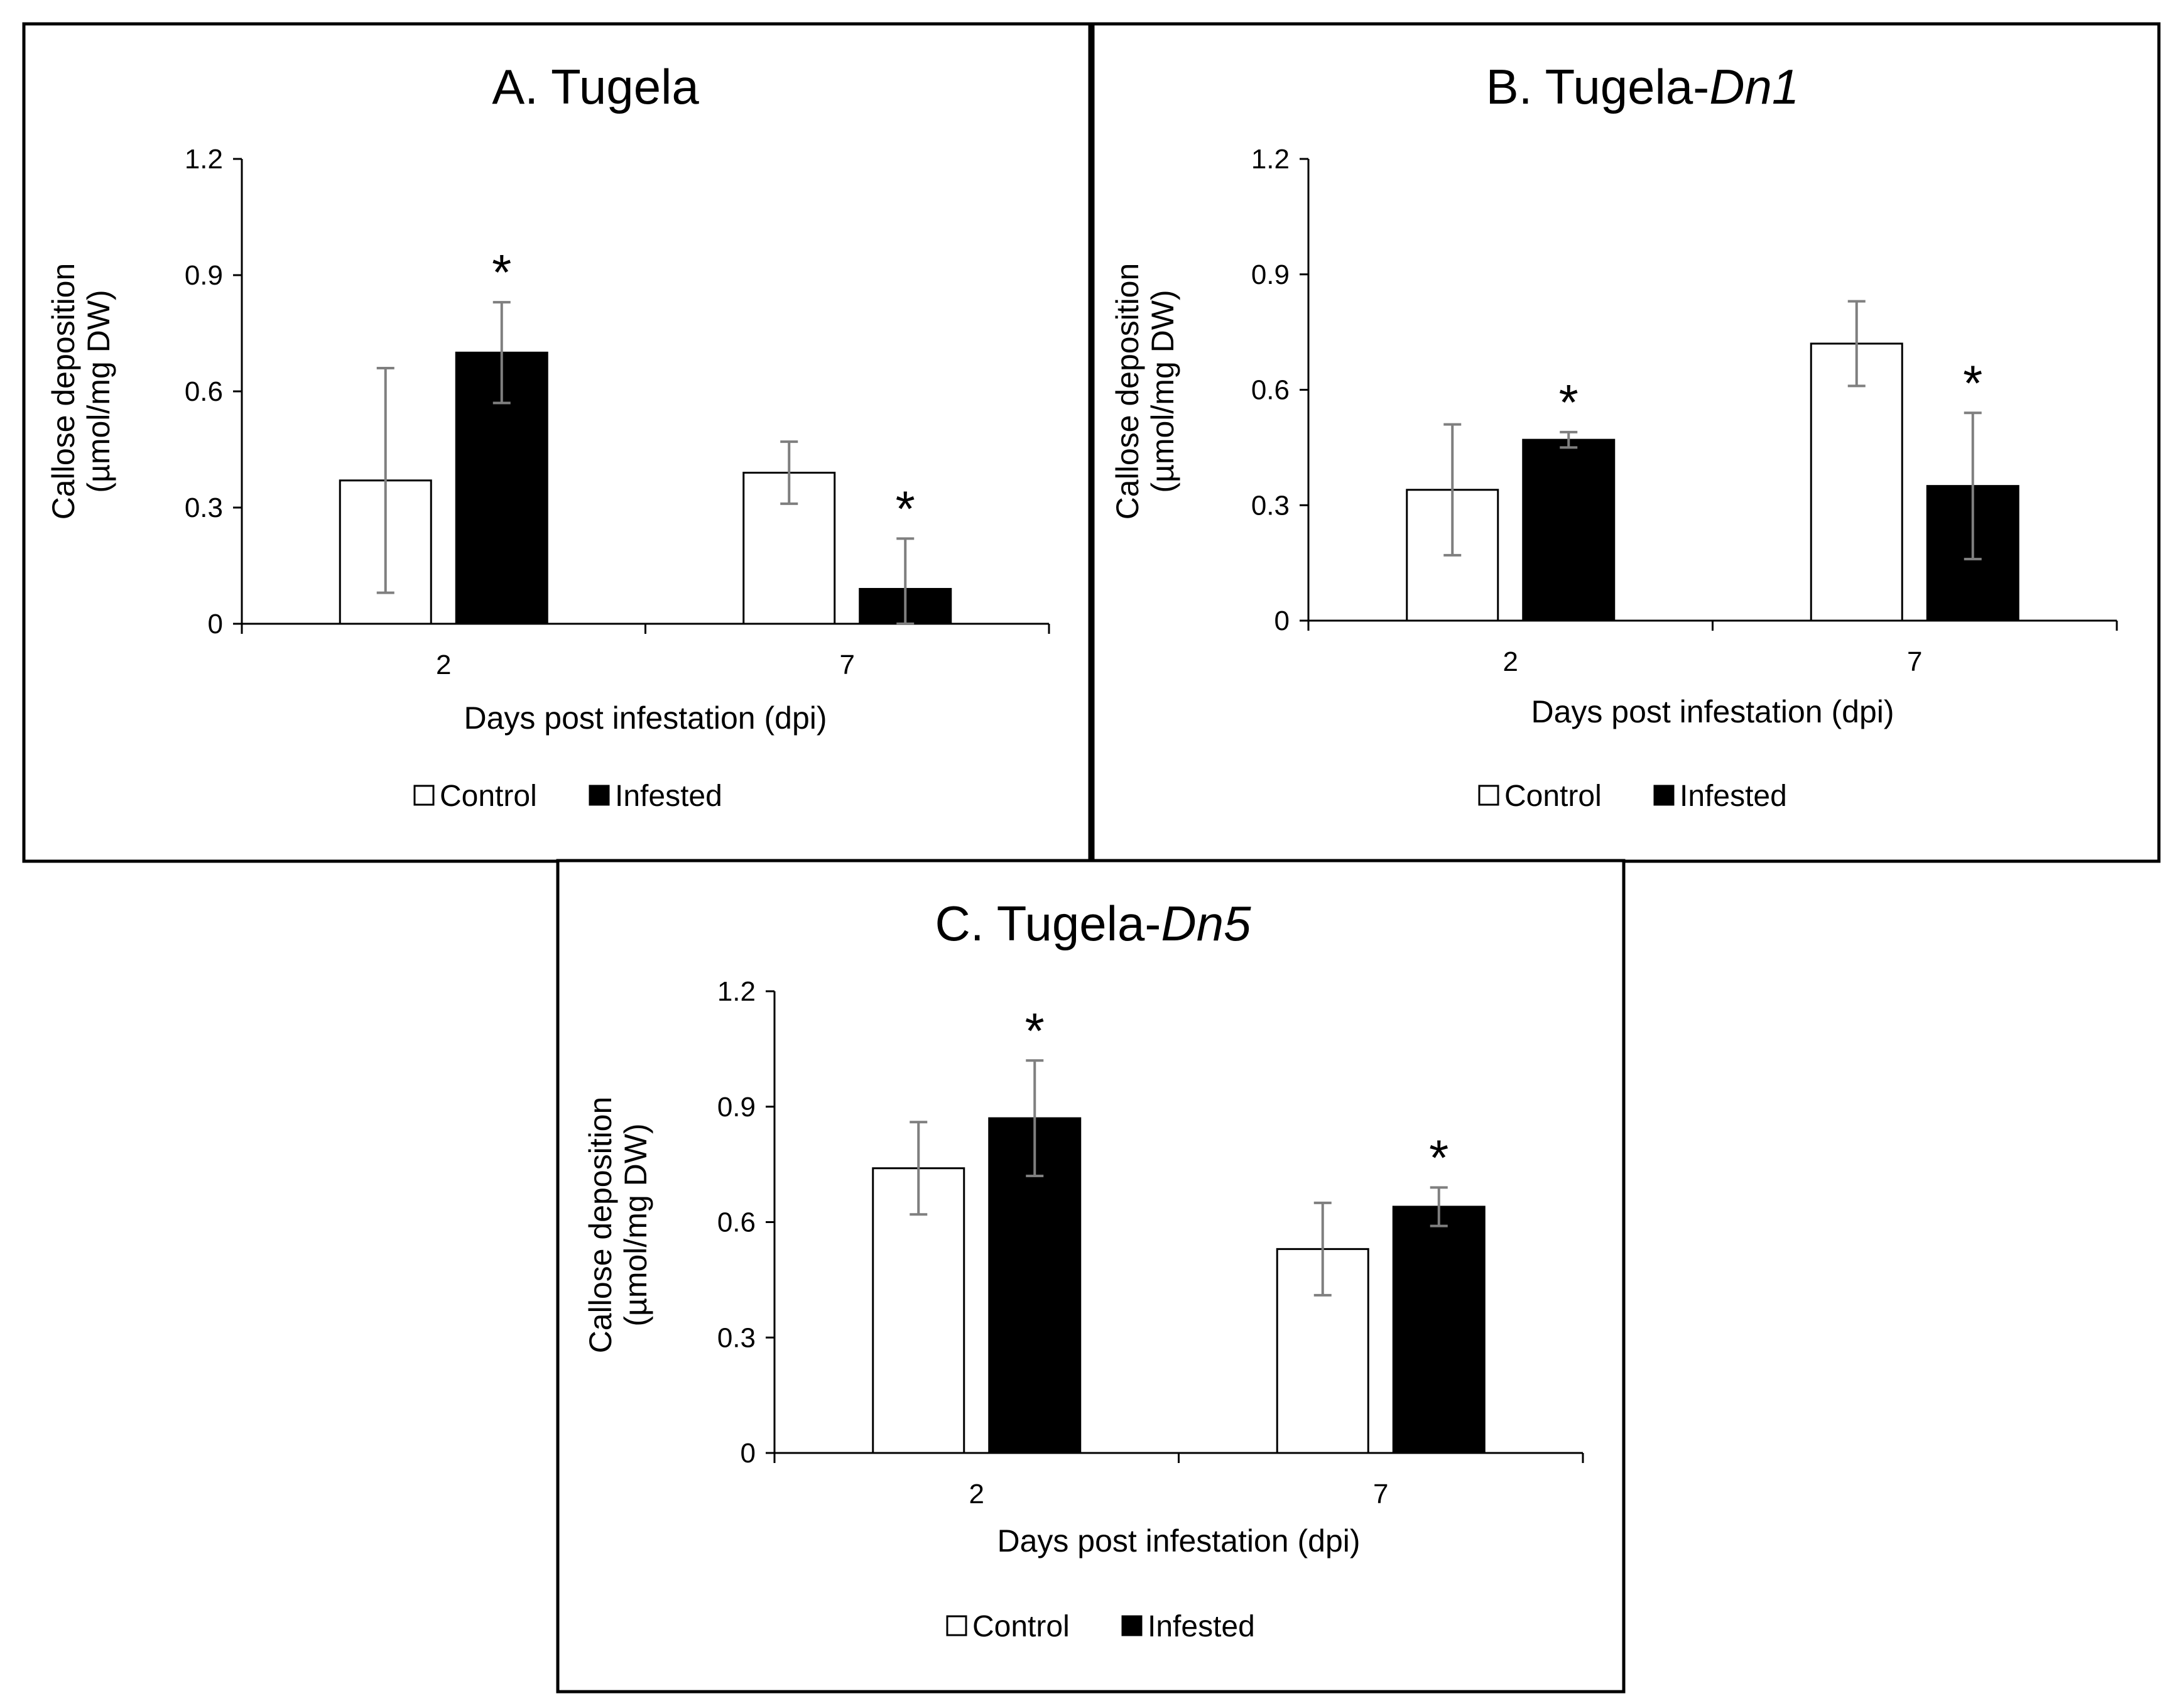 This screenshot has width=2179, height=1708. I want to click on chart-title: B. Tugela-Dn1, so click(1643, 87).